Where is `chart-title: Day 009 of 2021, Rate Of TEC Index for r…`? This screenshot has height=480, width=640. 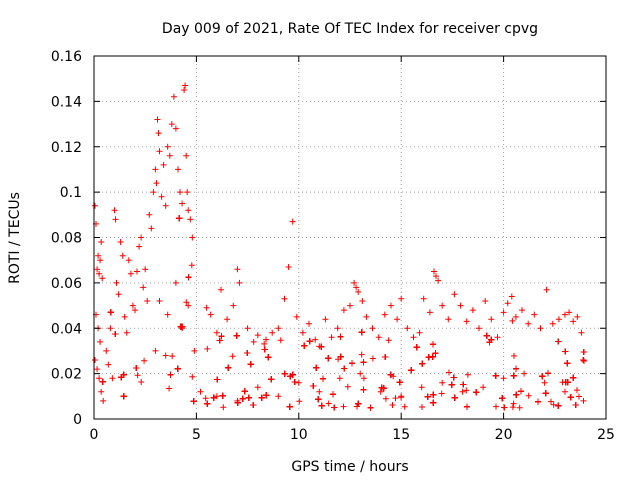 chart-title: Day 009 of 2021, Rate Of TEC Index for r… is located at coordinates (350, 29).